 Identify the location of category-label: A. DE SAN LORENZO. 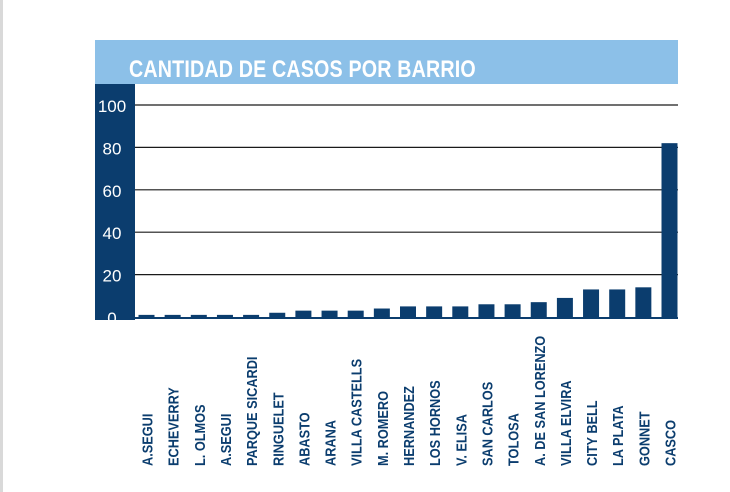
(539, 401).